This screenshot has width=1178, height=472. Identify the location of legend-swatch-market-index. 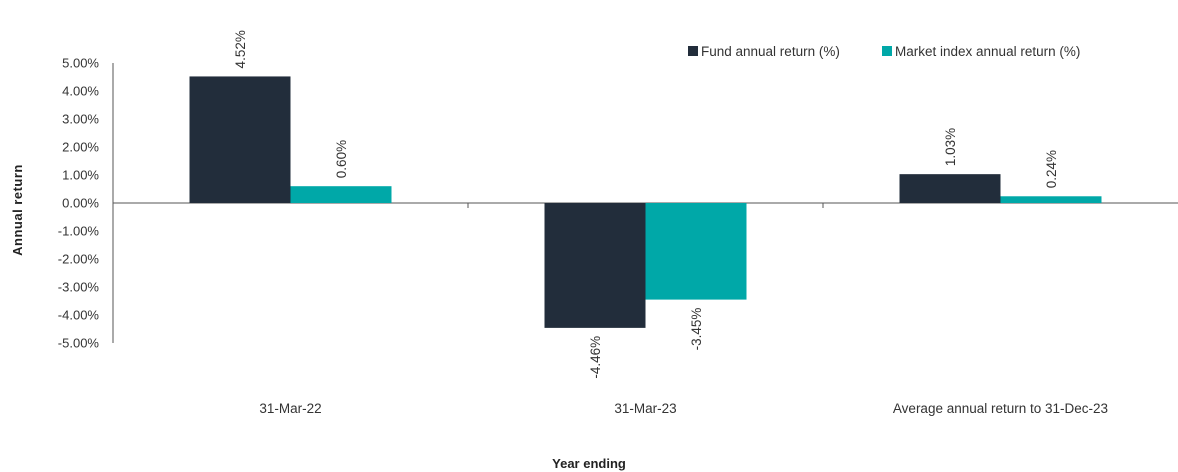
(887, 51).